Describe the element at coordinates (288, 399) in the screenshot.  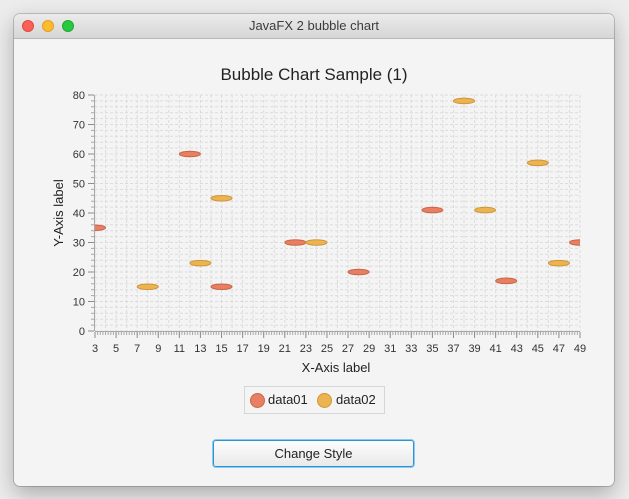
I see `legend-label-data01: data01` at that location.